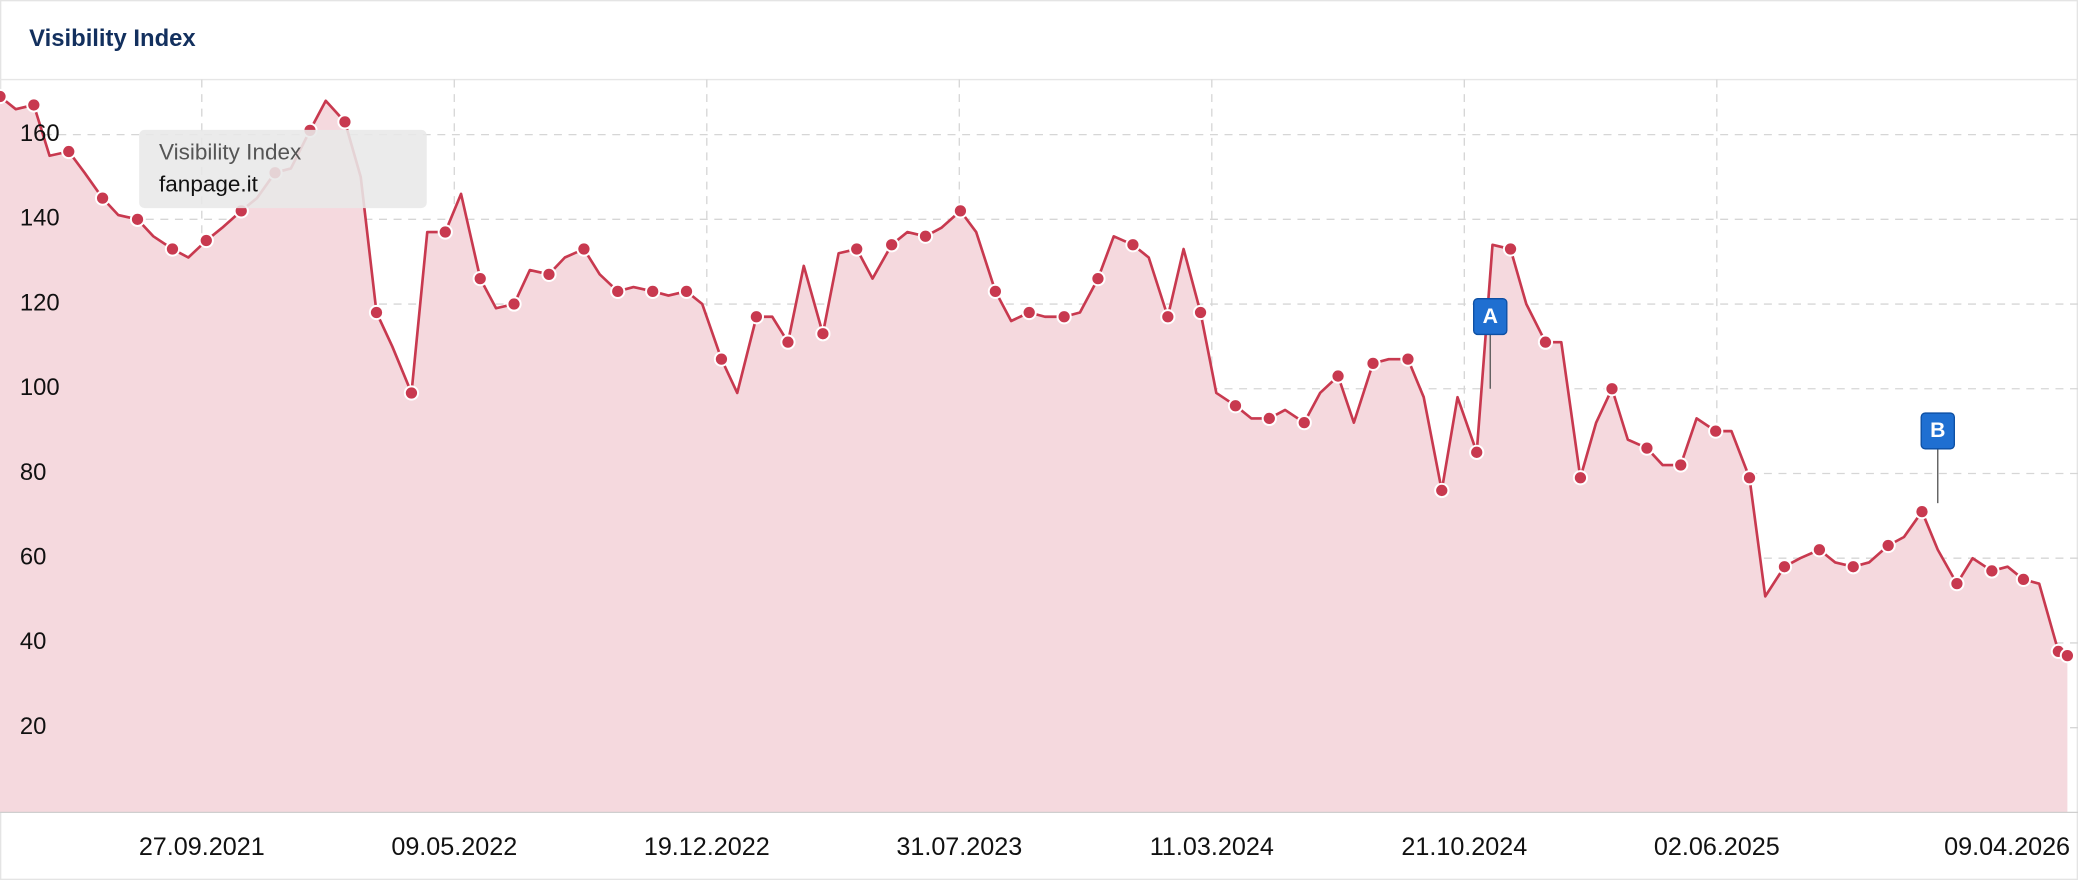 The width and height of the screenshot is (2078, 880). Describe the element at coordinates (202, 847) in the screenshot. I see `x-tick-label: 27.09.2021` at that location.